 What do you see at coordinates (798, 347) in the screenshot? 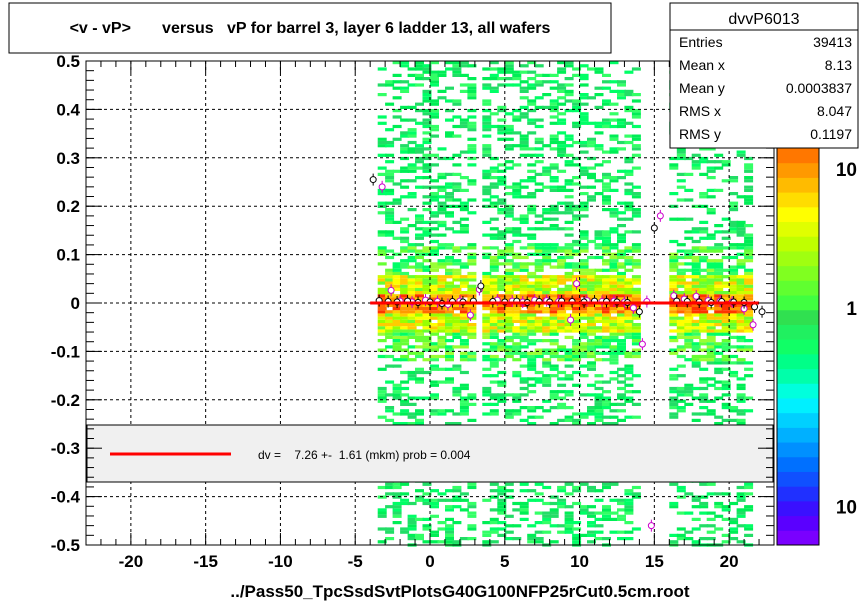
I see `palette-swatch` at bounding box center [798, 347].